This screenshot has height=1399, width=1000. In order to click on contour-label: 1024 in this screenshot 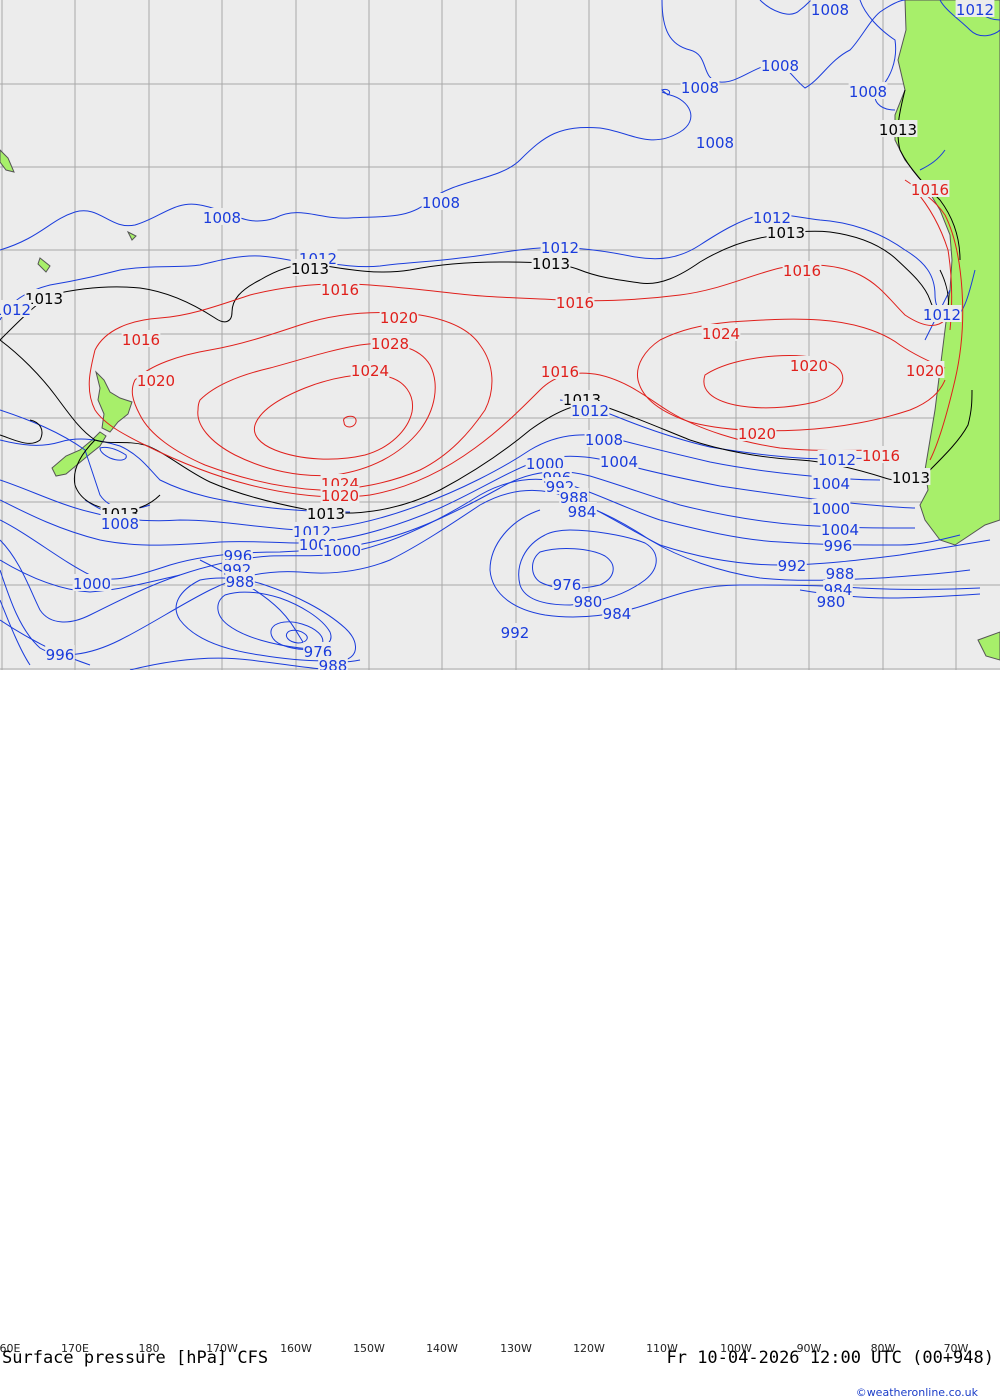, I will do `click(370, 371)`.